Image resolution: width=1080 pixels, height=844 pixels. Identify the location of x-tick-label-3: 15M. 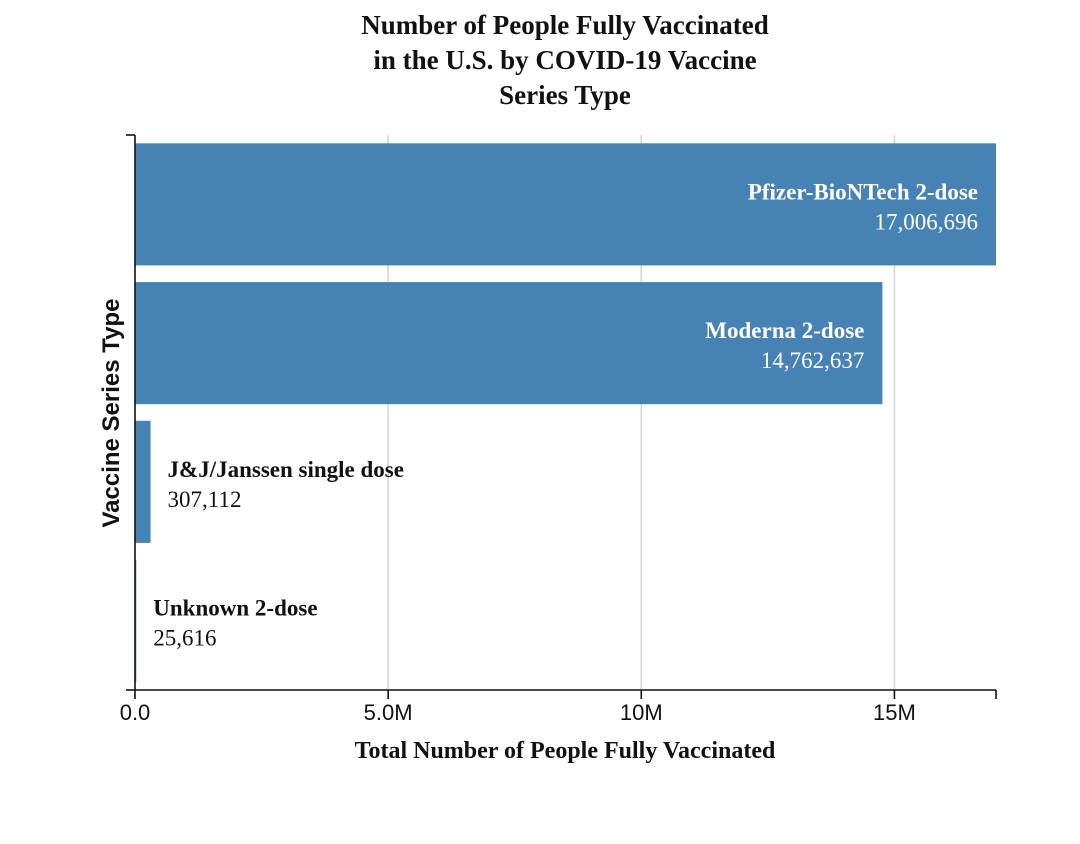
(894, 712).